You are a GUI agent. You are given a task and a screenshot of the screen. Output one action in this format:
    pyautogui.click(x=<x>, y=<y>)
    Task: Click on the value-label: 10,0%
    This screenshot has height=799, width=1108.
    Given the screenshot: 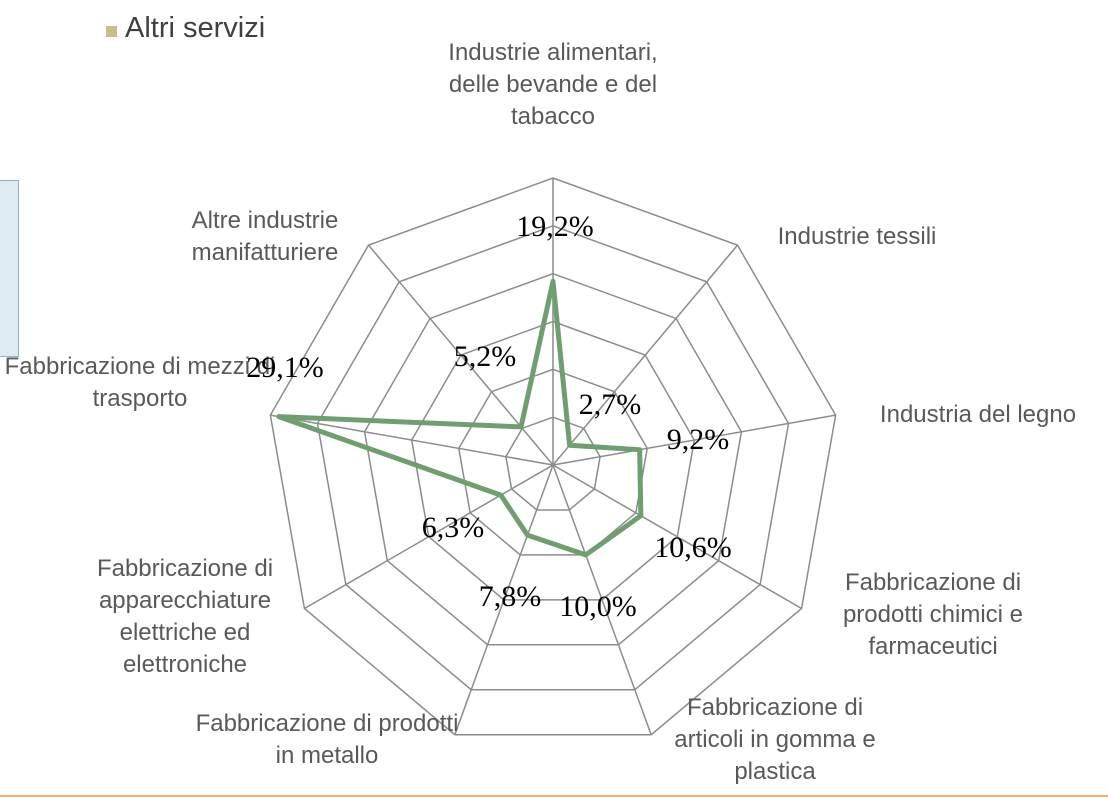 What is the action you would take?
    pyautogui.click(x=598, y=606)
    